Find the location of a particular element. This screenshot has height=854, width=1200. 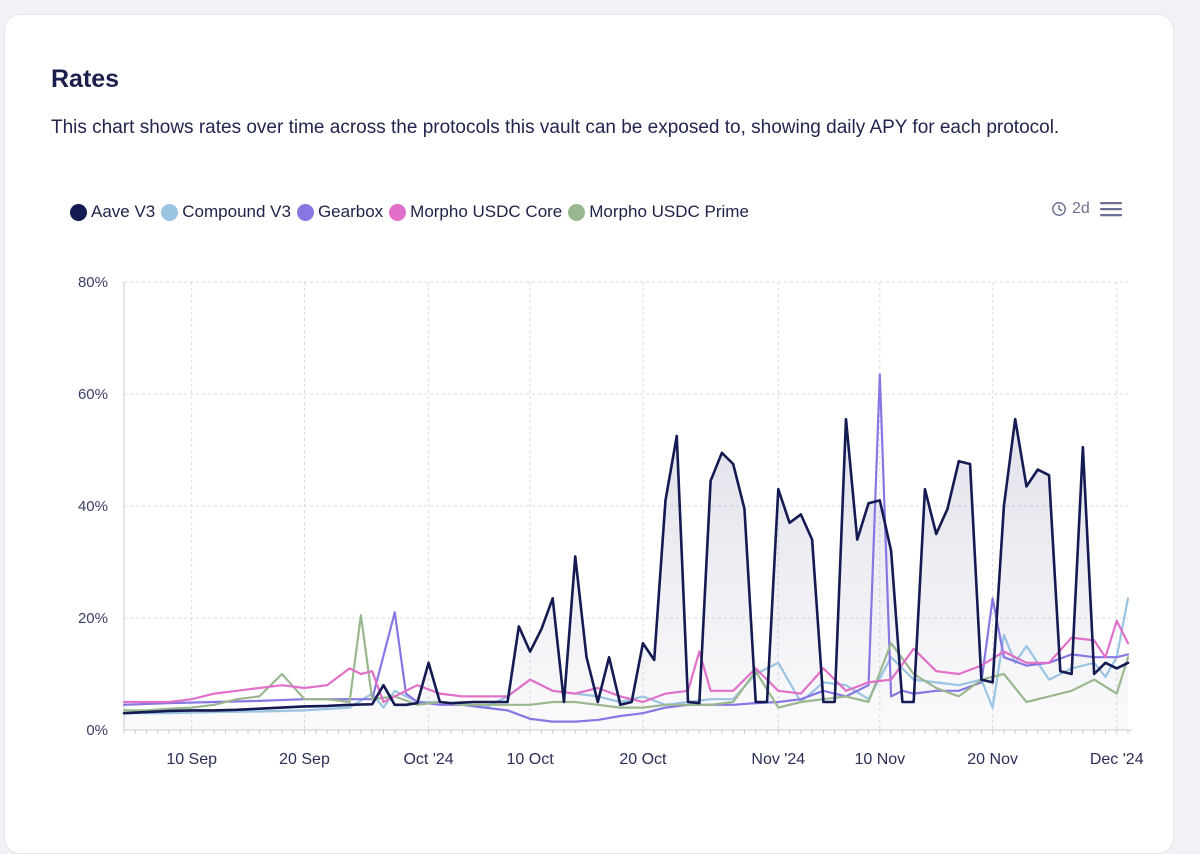

legend-item: Morpho USDC Prime is located at coordinates (658, 212).